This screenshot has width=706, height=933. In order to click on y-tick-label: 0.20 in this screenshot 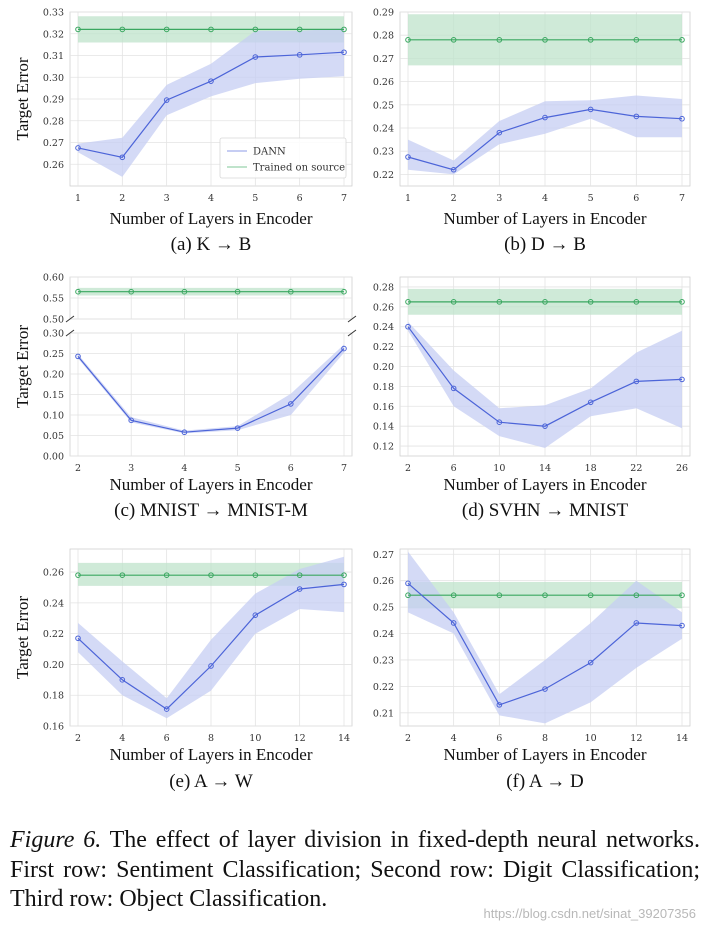, I will do `click(53, 665)`.